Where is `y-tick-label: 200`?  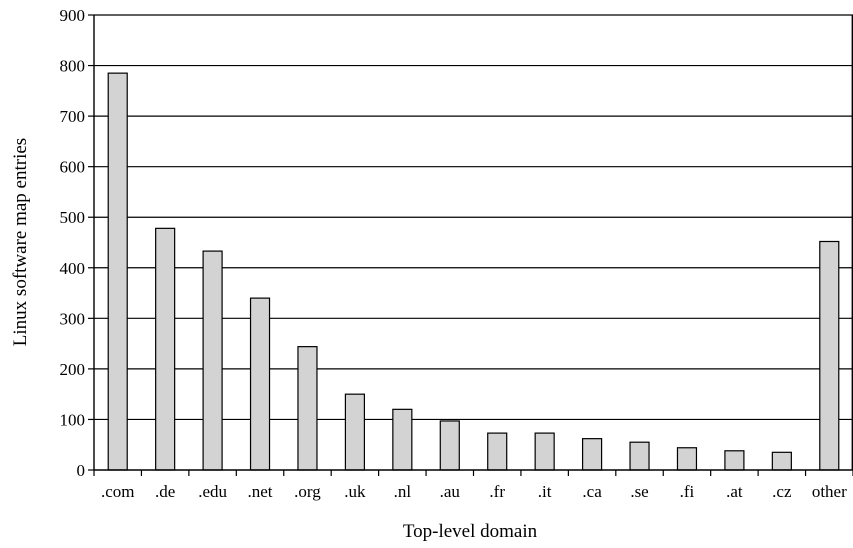 y-tick-label: 200 is located at coordinates (73, 369).